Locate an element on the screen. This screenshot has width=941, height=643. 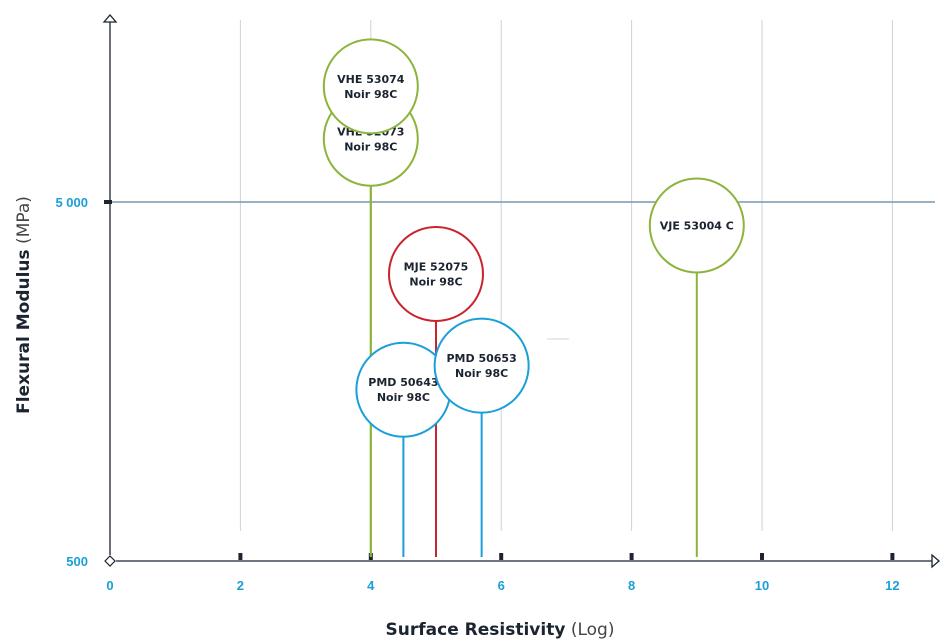
bubble-label-pmd-50643-1: Noir 98C is located at coordinates (403, 397).